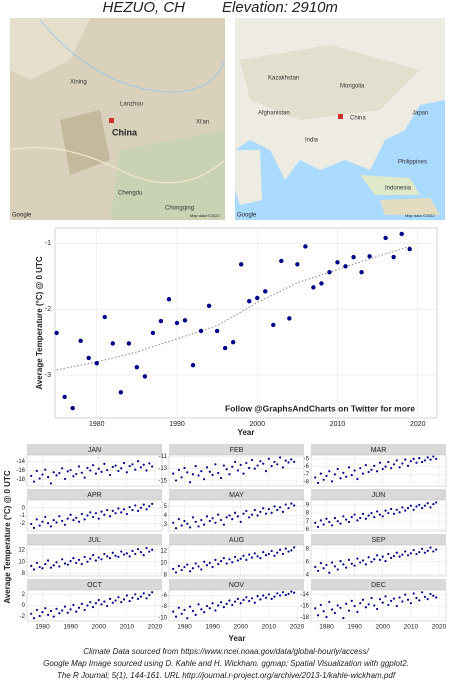 This screenshot has width=453, height=680. What do you see at coordinates (312, 141) in the screenshot?
I see `map-label: India` at bounding box center [312, 141].